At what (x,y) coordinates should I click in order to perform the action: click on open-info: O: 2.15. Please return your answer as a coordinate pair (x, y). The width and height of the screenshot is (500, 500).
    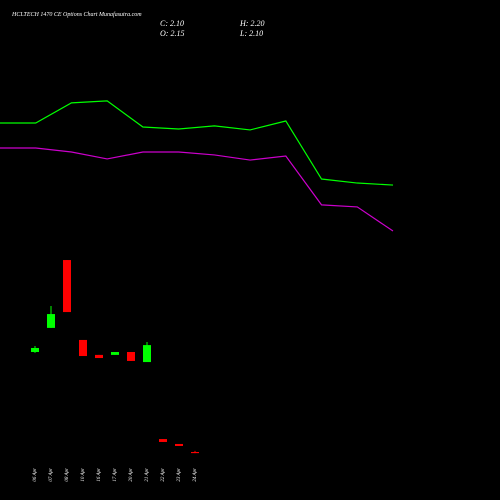
    Looking at the image, I should click on (172, 33).